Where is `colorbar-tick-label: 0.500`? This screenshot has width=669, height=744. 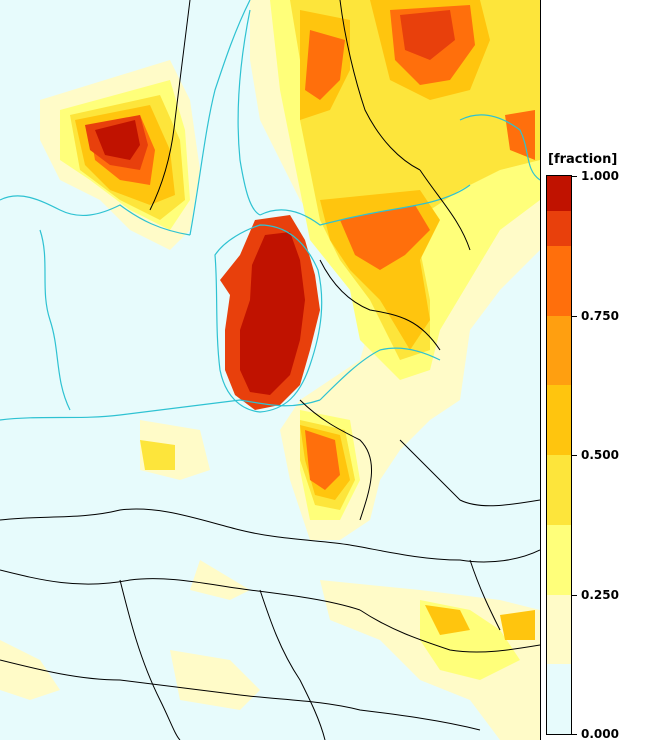 colorbar-tick-label: 0.500 is located at coordinates (600, 455).